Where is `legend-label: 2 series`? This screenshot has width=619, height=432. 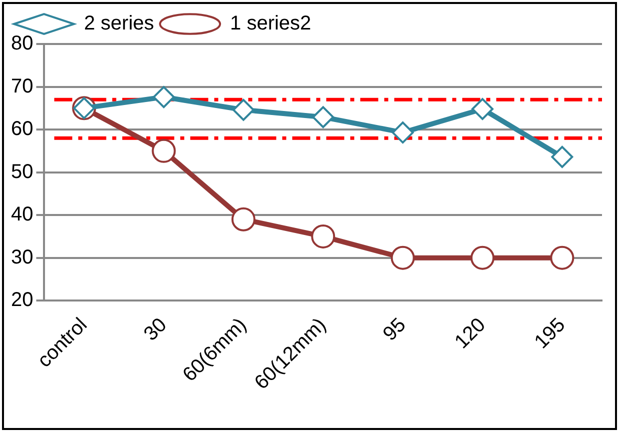
legend-label: 2 series is located at coordinates (119, 23).